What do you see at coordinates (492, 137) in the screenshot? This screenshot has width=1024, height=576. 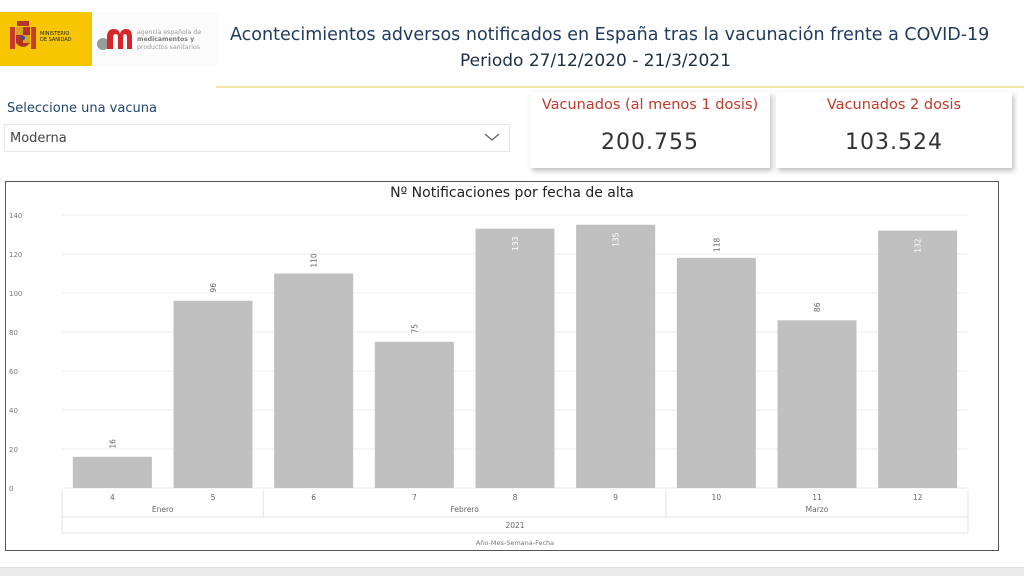 I see `chevron-down-icon` at bounding box center [492, 137].